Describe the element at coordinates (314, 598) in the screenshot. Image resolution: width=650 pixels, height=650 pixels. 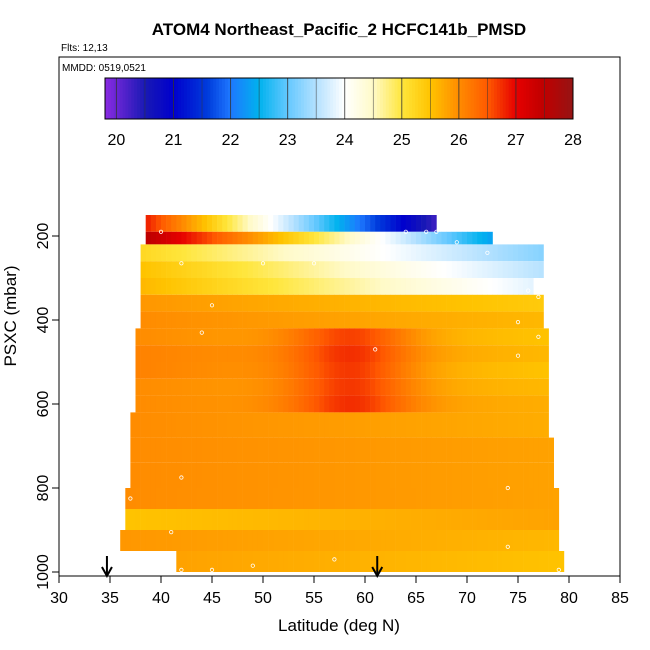
I see `x-tick-label: 55` at that location.